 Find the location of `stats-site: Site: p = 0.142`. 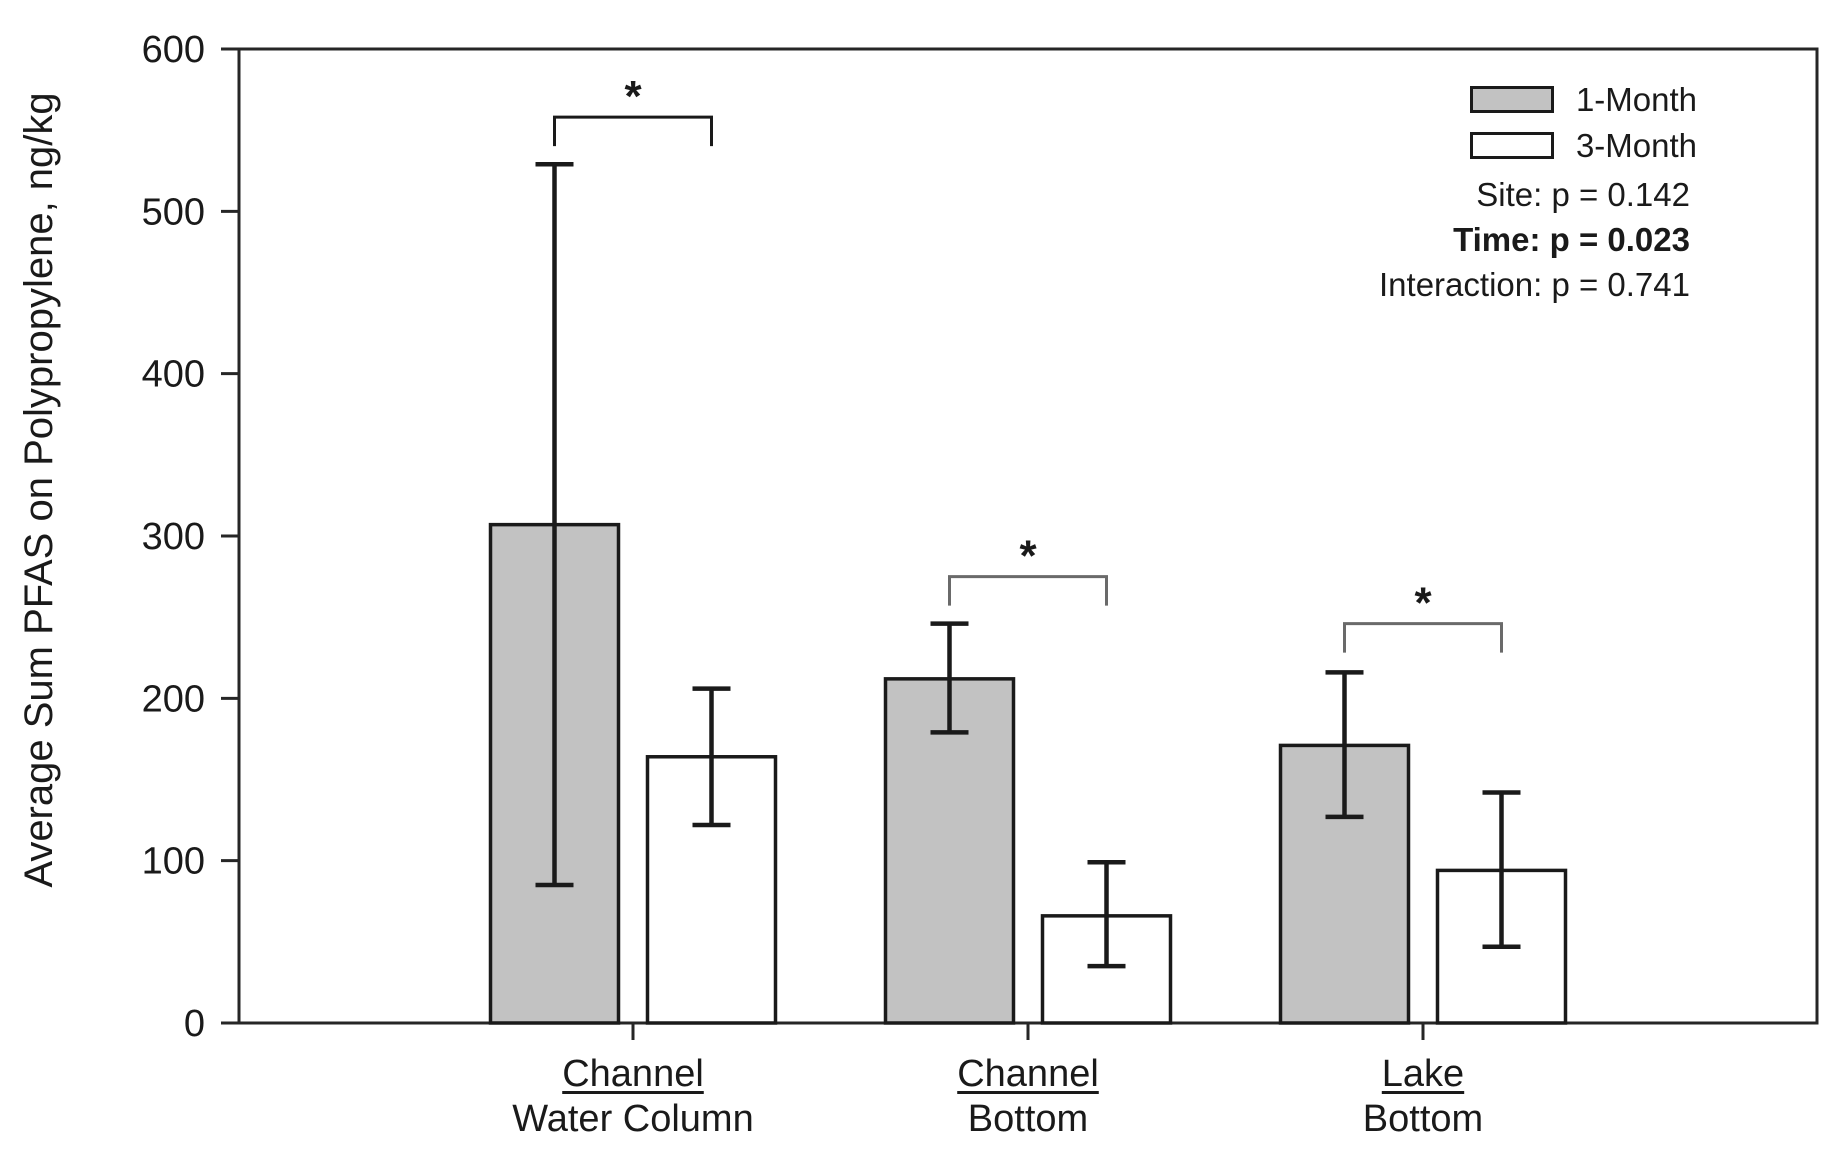

stats-site: Site: p = 0.142 is located at coordinates (1583, 194).